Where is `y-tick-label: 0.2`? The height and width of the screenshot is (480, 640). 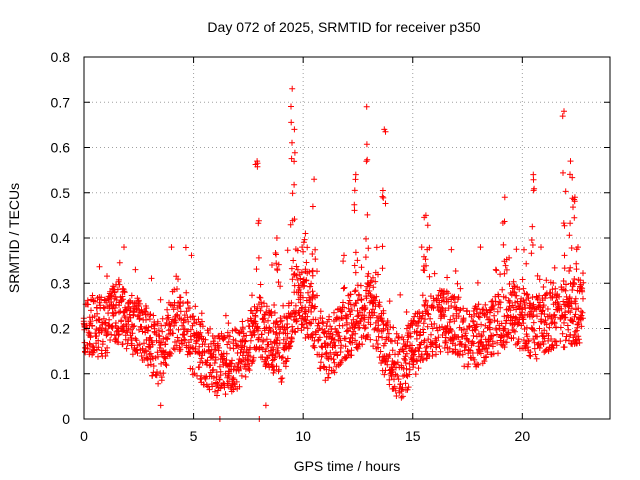
y-tick-label: 0.2 is located at coordinates (61, 329).